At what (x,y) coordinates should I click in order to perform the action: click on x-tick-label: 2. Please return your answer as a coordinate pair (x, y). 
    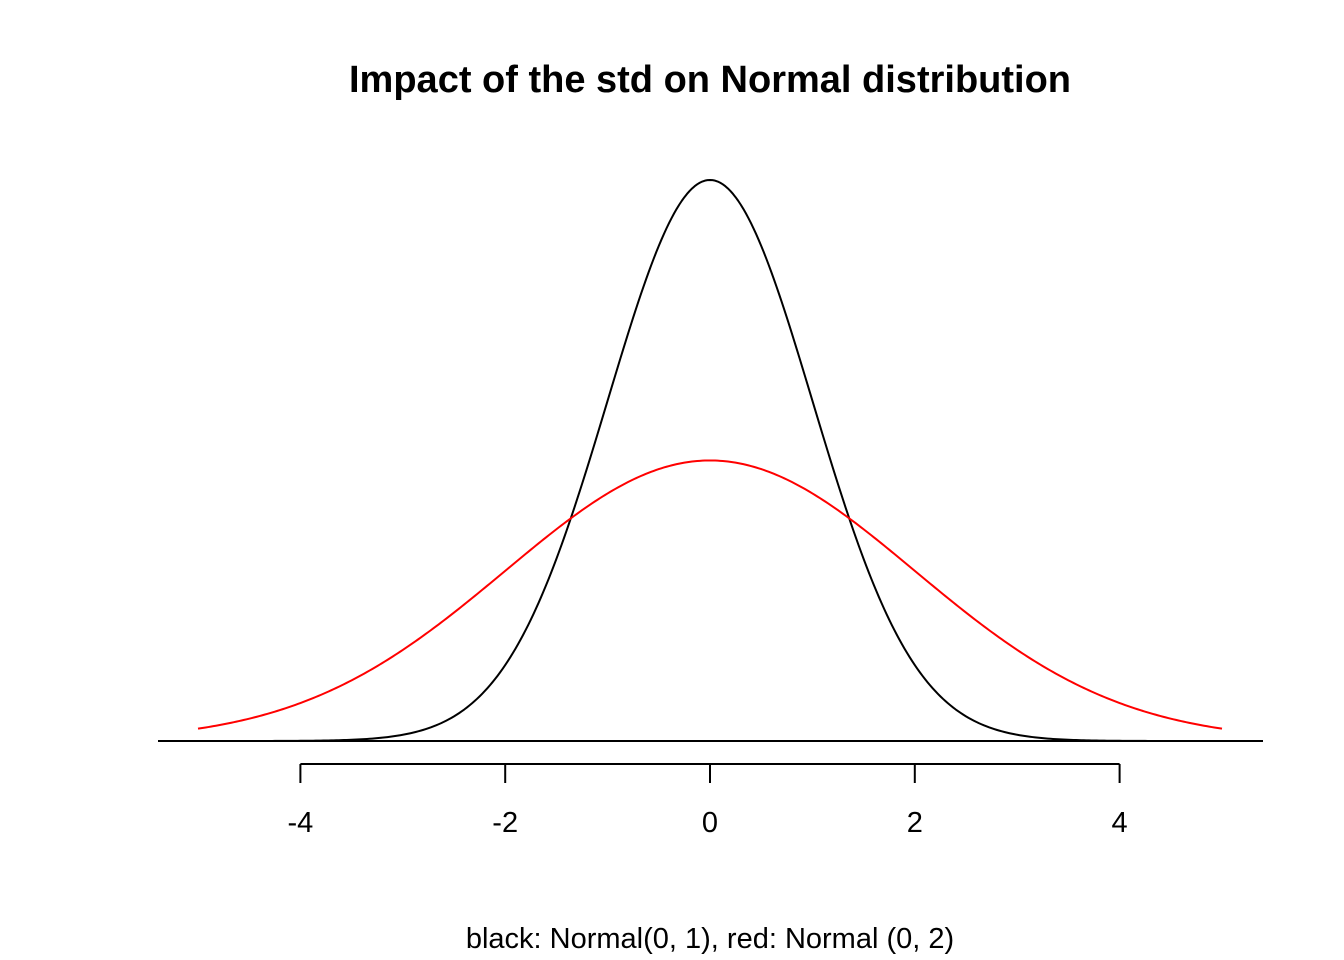
    Looking at the image, I should click on (915, 823).